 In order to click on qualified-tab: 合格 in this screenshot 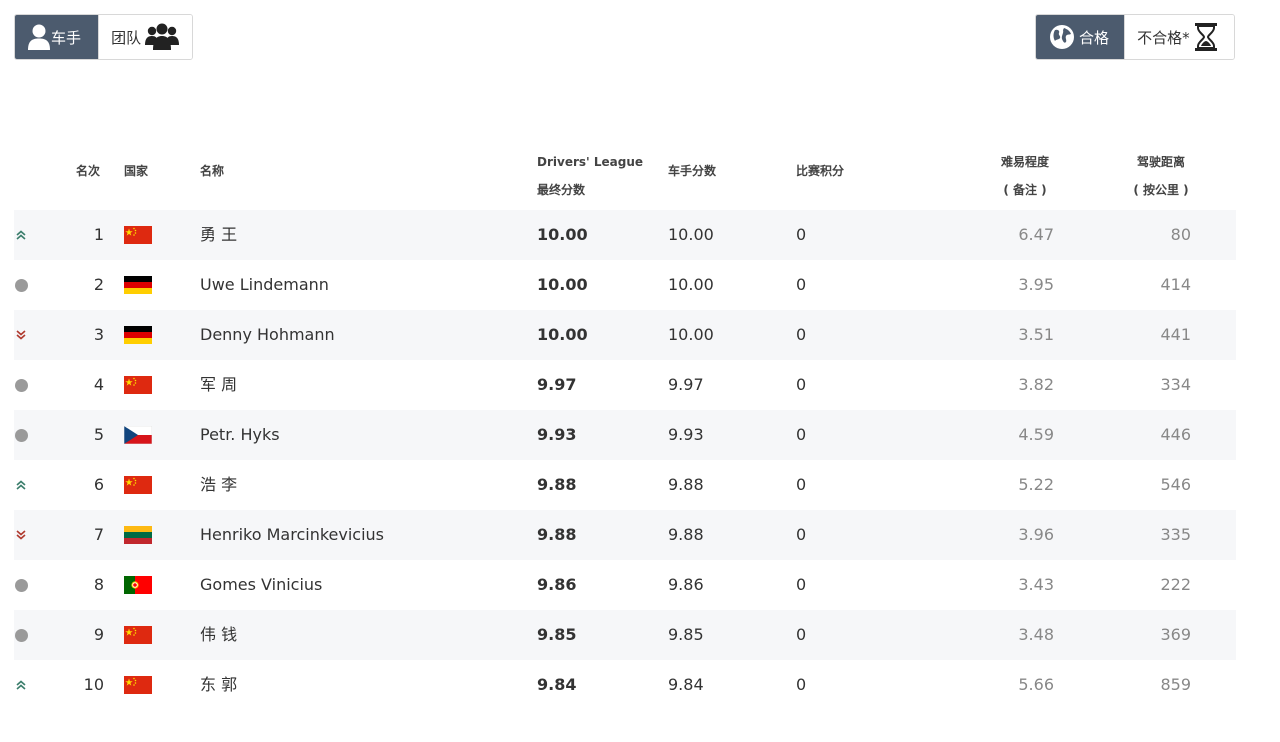, I will do `click(1080, 37)`.